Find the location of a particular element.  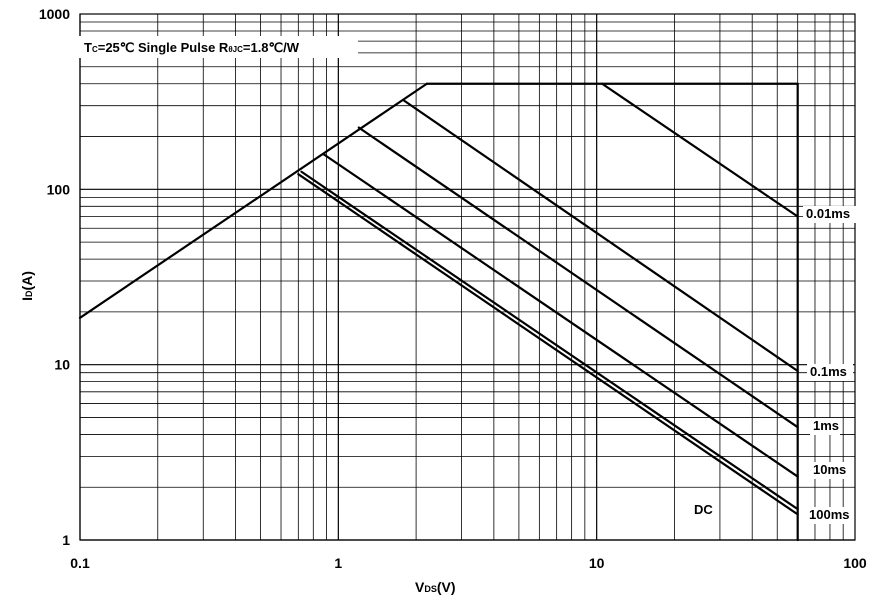

series-line-0.01ms is located at coordinates (700, 150).